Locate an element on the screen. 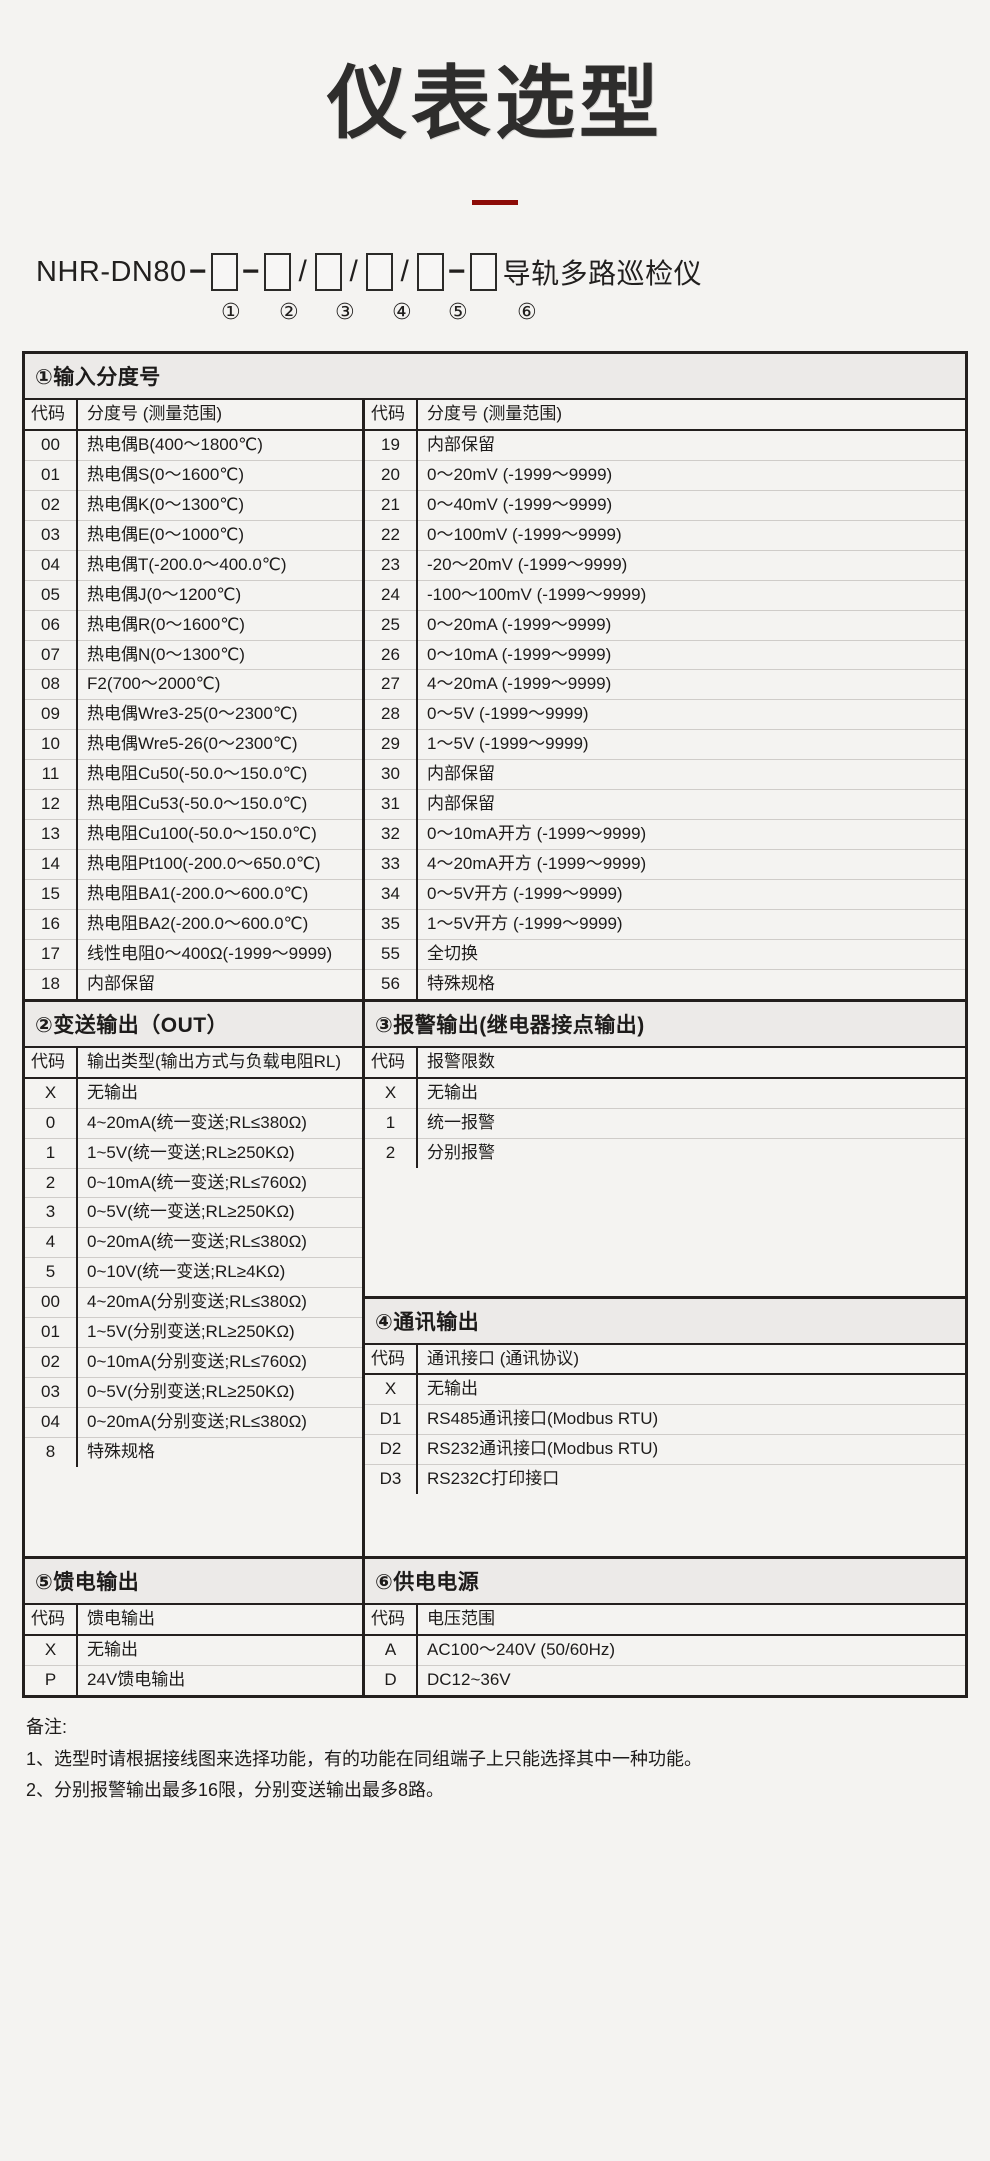 This screenshot has height=2161, width=990. row-code: X is located at coordinates (51, 1651).